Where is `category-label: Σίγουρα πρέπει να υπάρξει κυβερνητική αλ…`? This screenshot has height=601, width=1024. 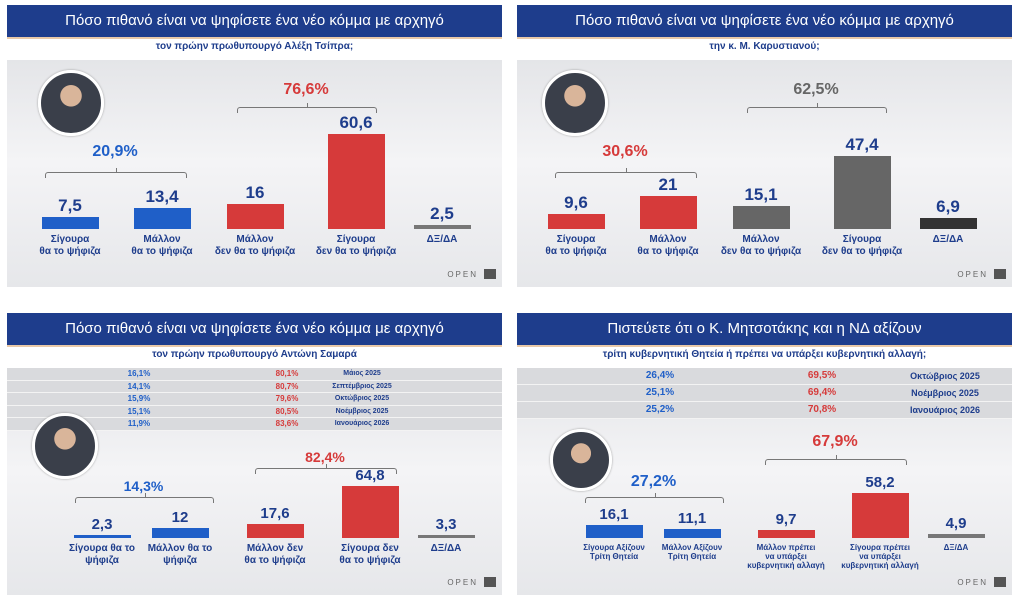
category-label: Σίγουρα πρέπει να υπάρξει κυβερνητική αλ… is located at coordinates (880, 557).